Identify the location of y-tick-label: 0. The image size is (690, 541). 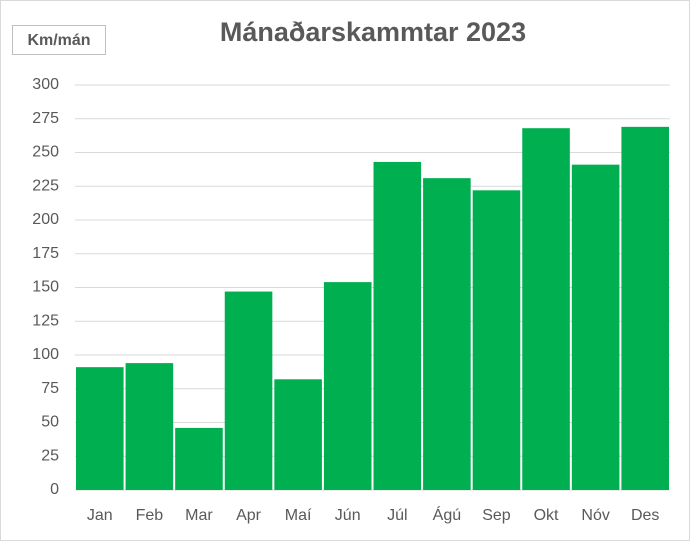
(54, 489).